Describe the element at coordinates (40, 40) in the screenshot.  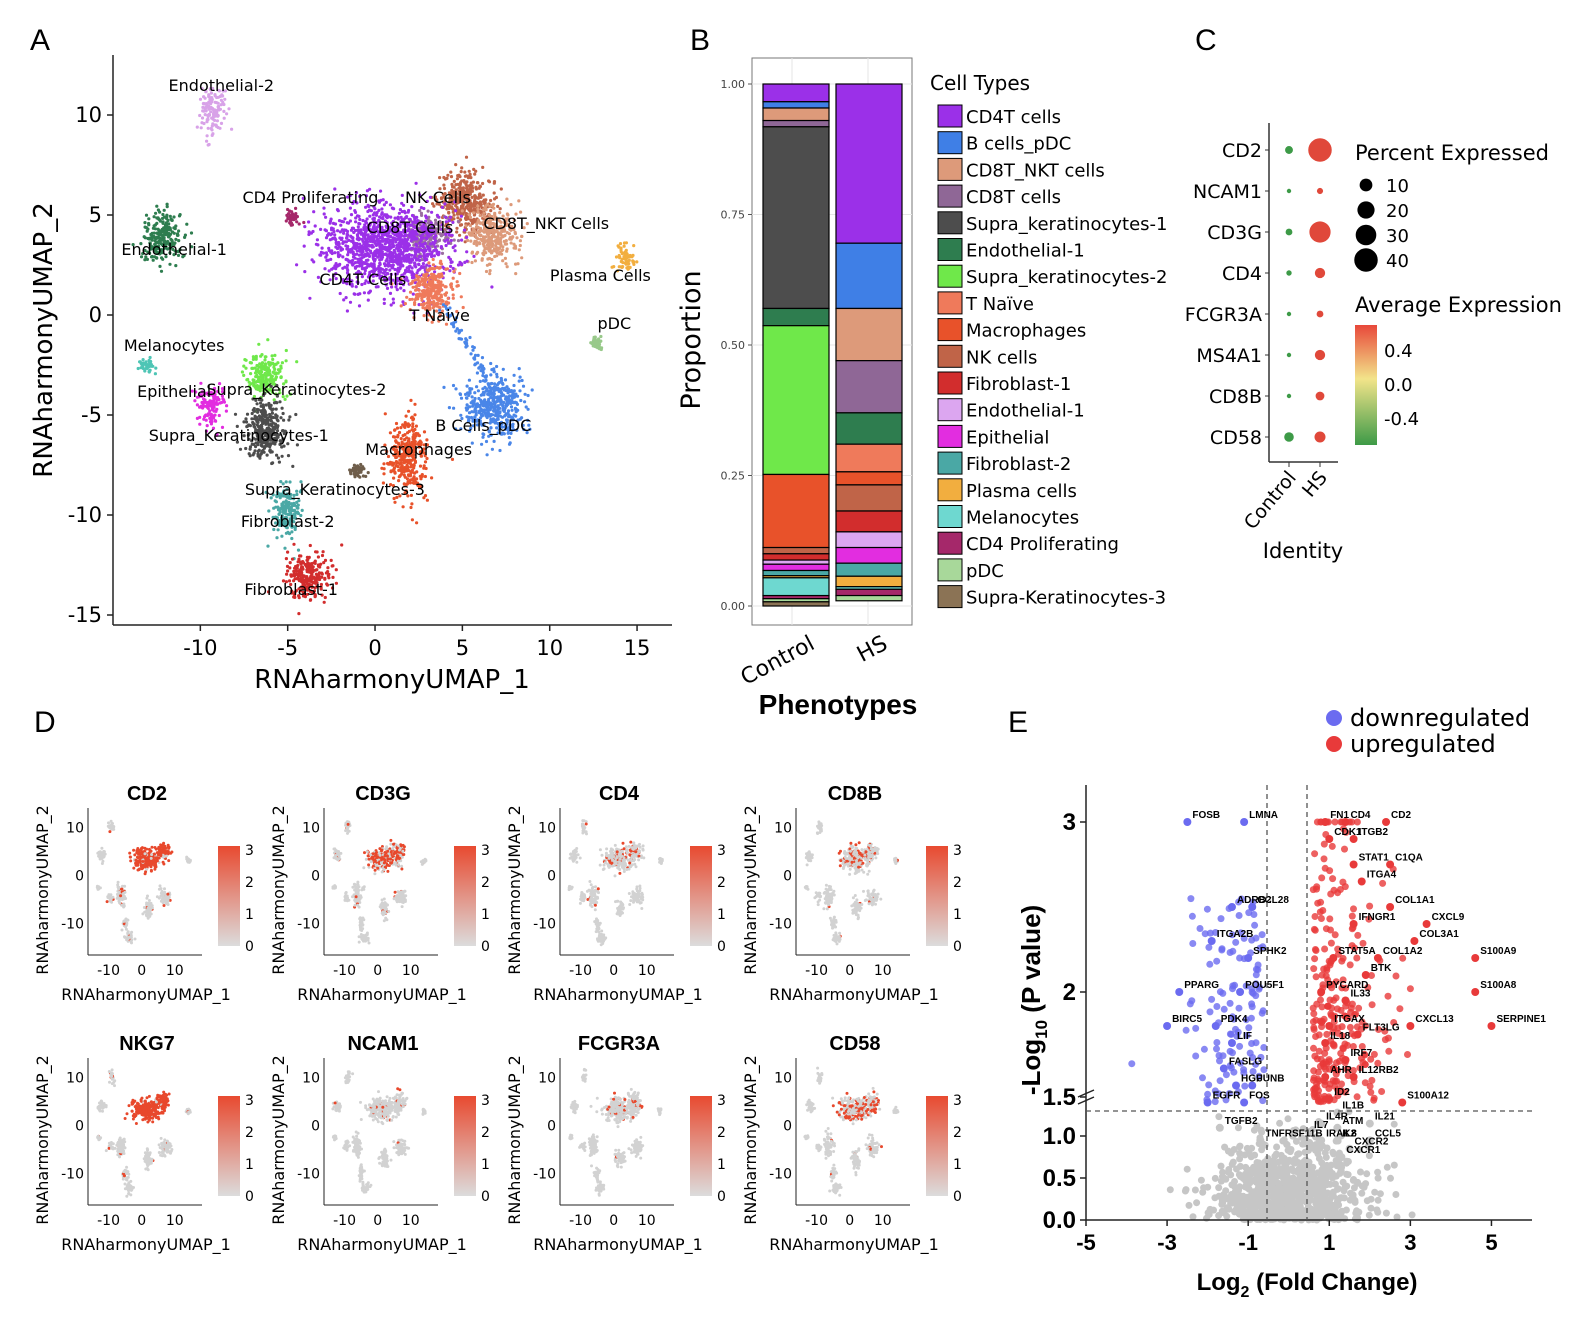
I see `panel-a-letter: A` at that location.